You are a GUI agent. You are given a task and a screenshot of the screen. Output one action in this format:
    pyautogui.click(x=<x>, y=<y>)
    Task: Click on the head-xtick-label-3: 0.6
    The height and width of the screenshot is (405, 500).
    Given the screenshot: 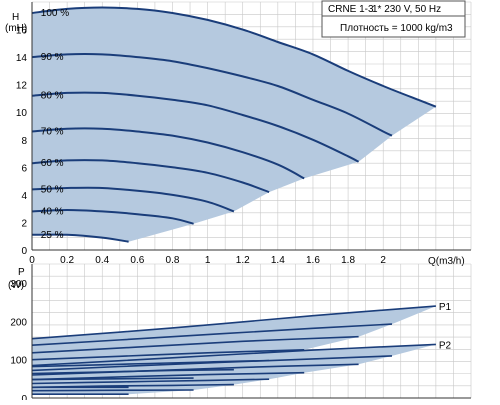 What is the action you would take?
    pyautogui.click(x=137, y=260)
    